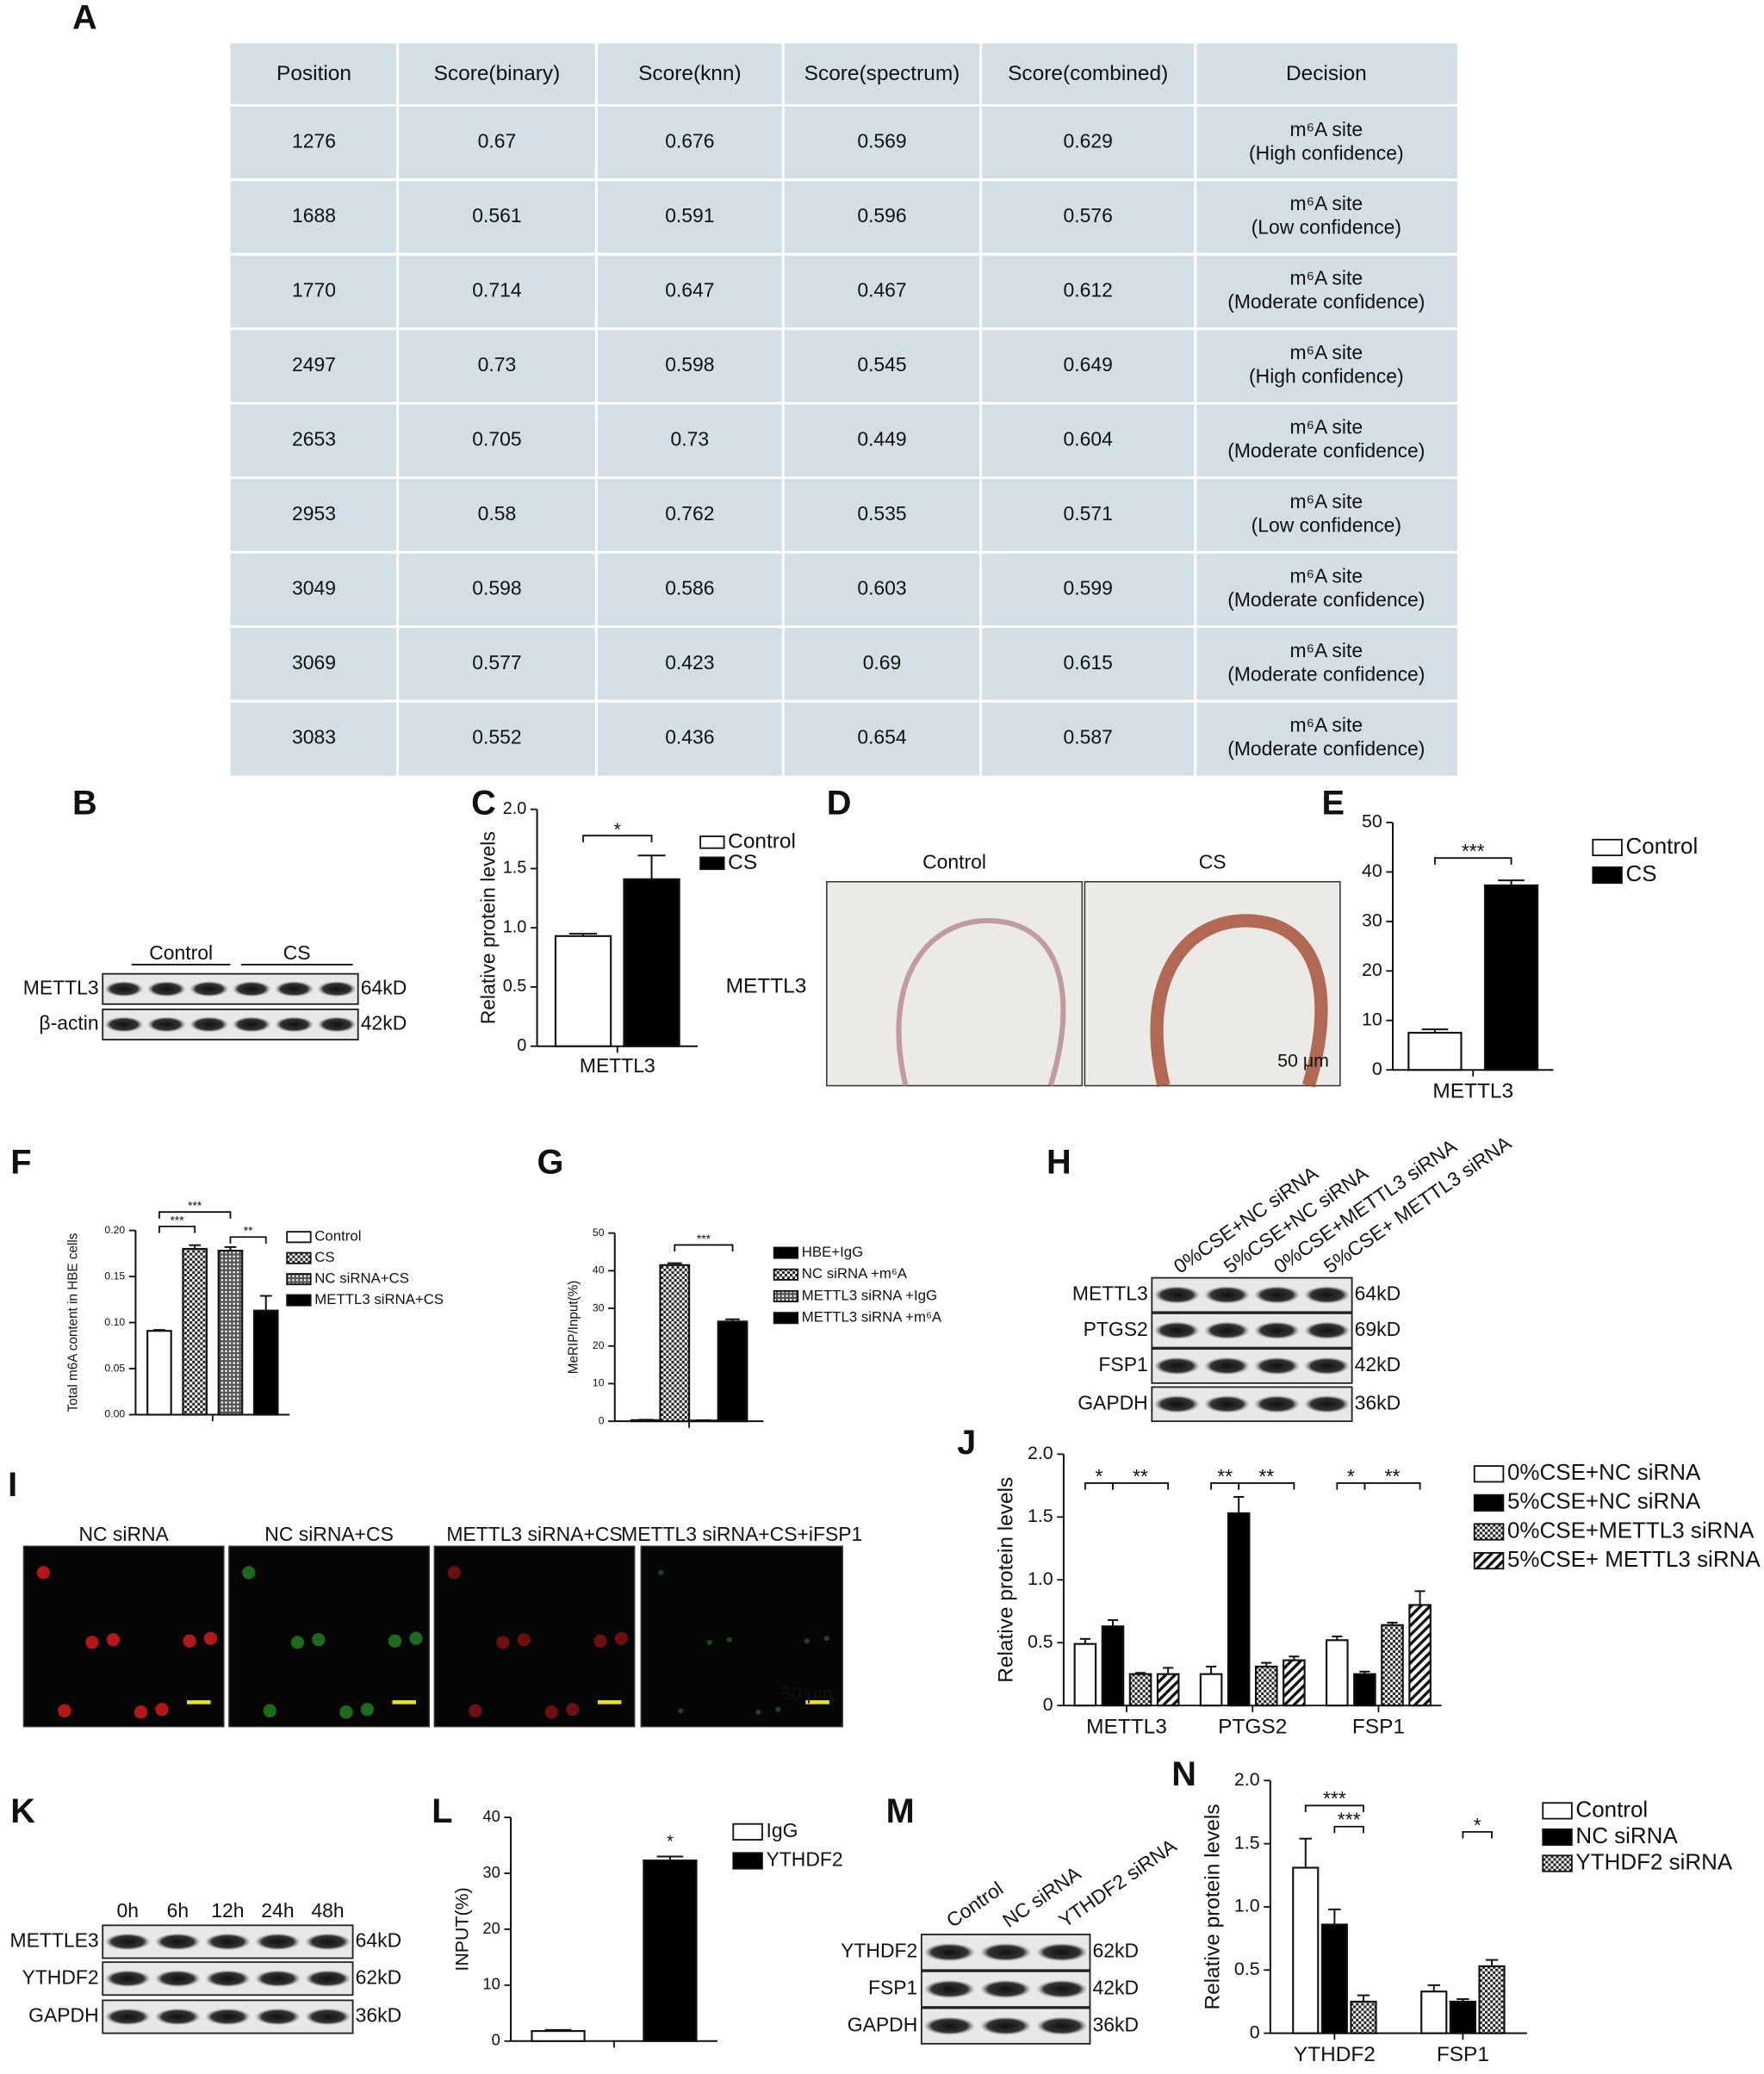  Describe the element at coordinates (497, 73) in the screenshot. I see `table-header-cell: Score(binary)` at that location.